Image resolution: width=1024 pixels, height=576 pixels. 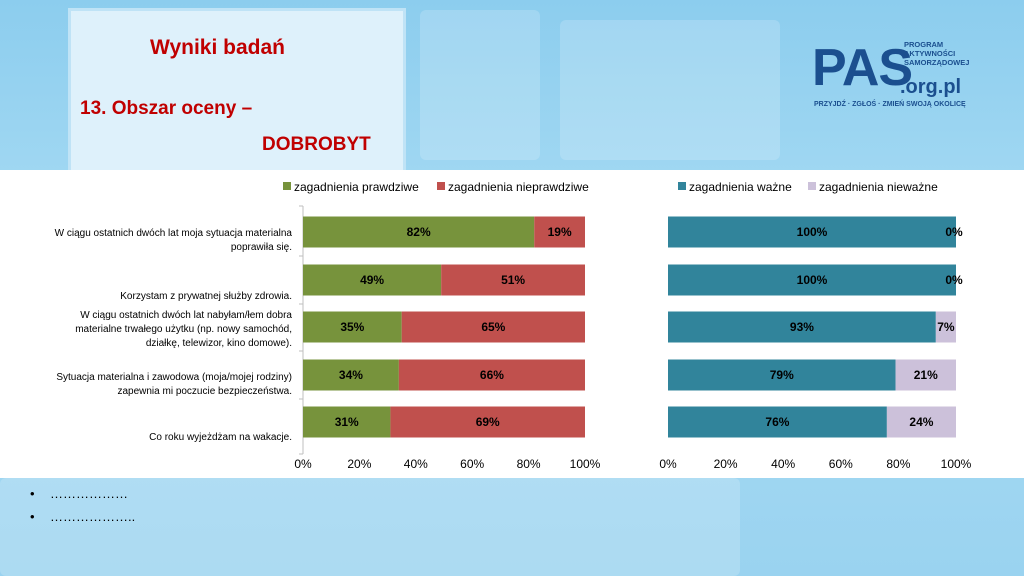 I want to click on category-label: zapewnia mi poczucie bezpieczeństwa., so click(x=204, y=391).